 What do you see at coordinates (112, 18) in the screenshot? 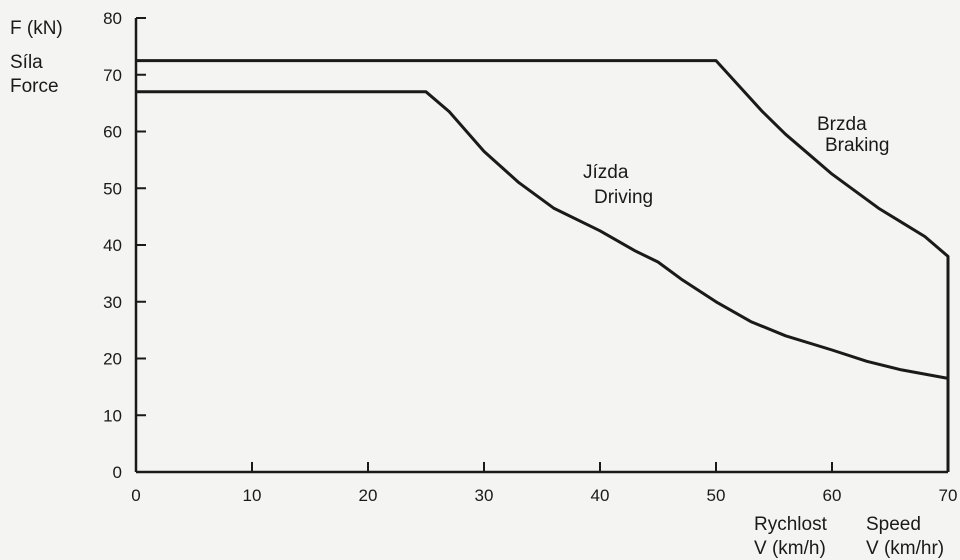
I see `y-tick-label: 80` at bounding box center [112, 18].